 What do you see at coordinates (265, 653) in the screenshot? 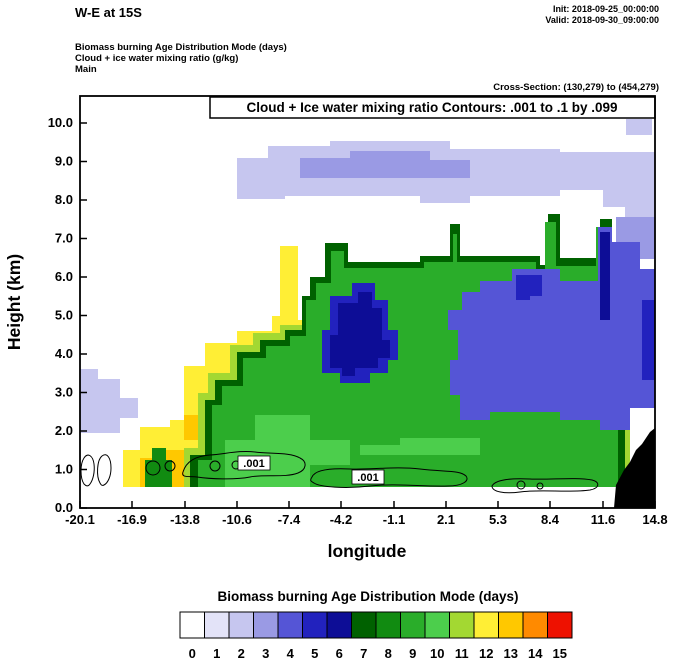
I see `colorbar-tick-label: 3` at bounding box center [265, 653].